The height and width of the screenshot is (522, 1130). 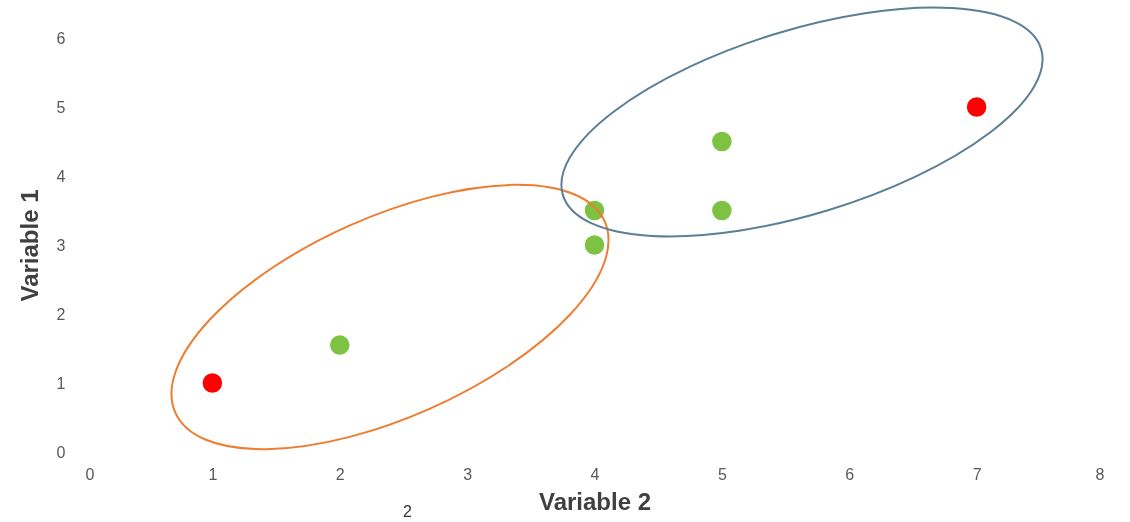 What do you see at coordinates (468, 474) in the screenshot?
I see `x-tick-label: 3` at bounding box center [468, 474].